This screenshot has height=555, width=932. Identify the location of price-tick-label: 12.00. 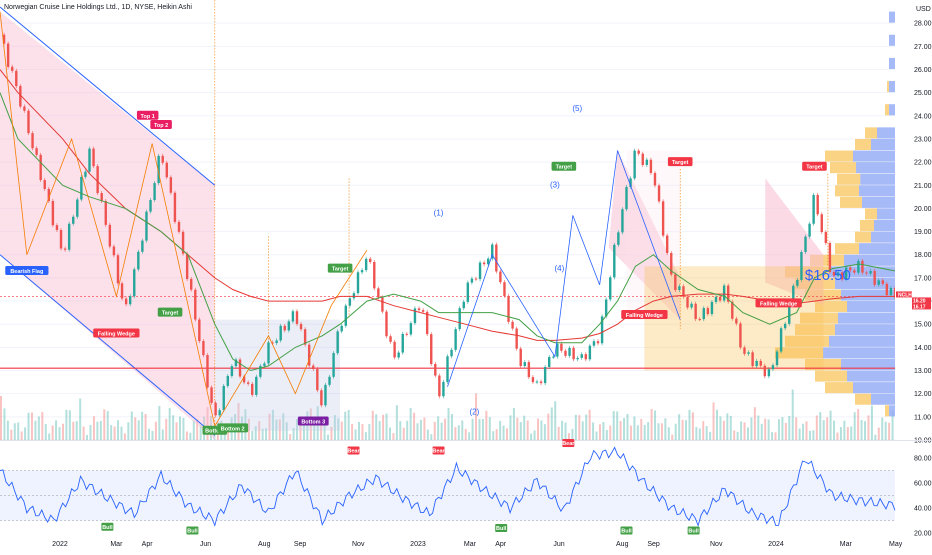
(923, 394).